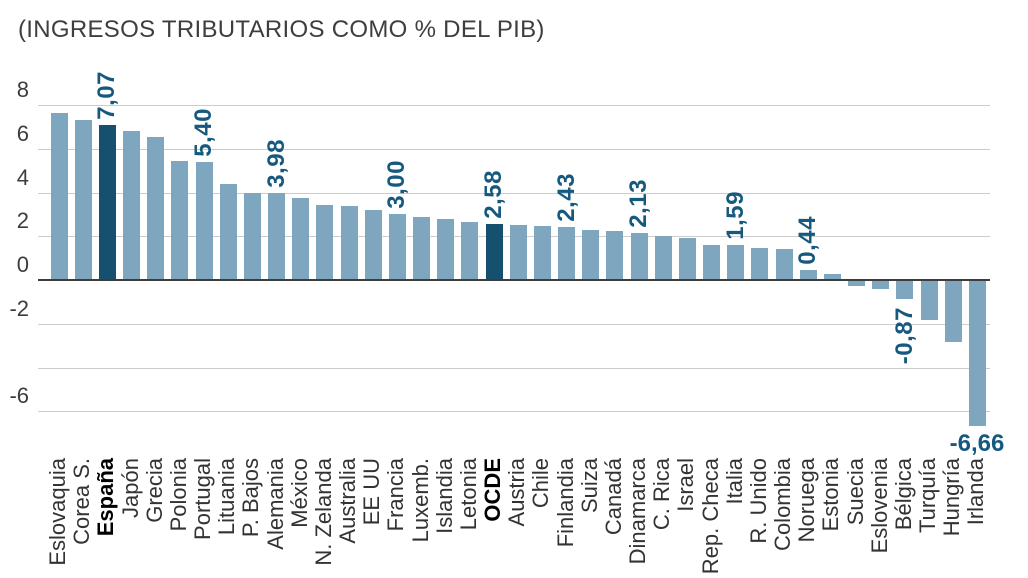  What do you see at coordinates (516, 492) in the screenshot?
I see `category-label: Austria` at bounding box center [516, 492].